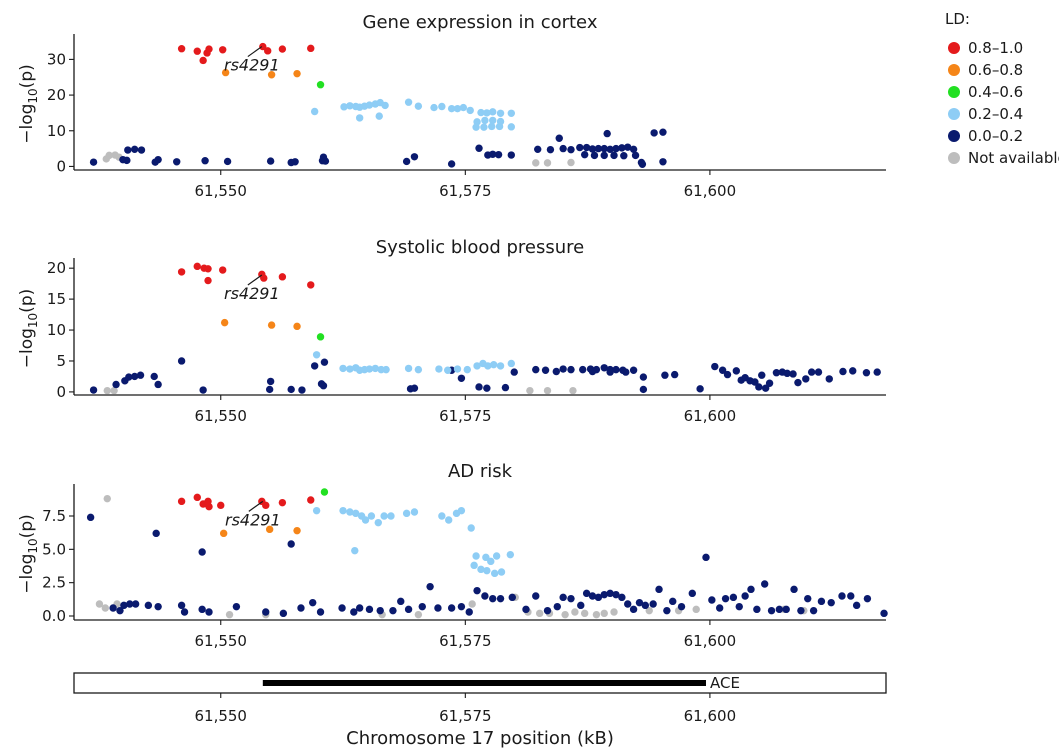  Describe the element at coordinates (56, 299) in the screenshot. I see `y-tick-label: 15` at that location.